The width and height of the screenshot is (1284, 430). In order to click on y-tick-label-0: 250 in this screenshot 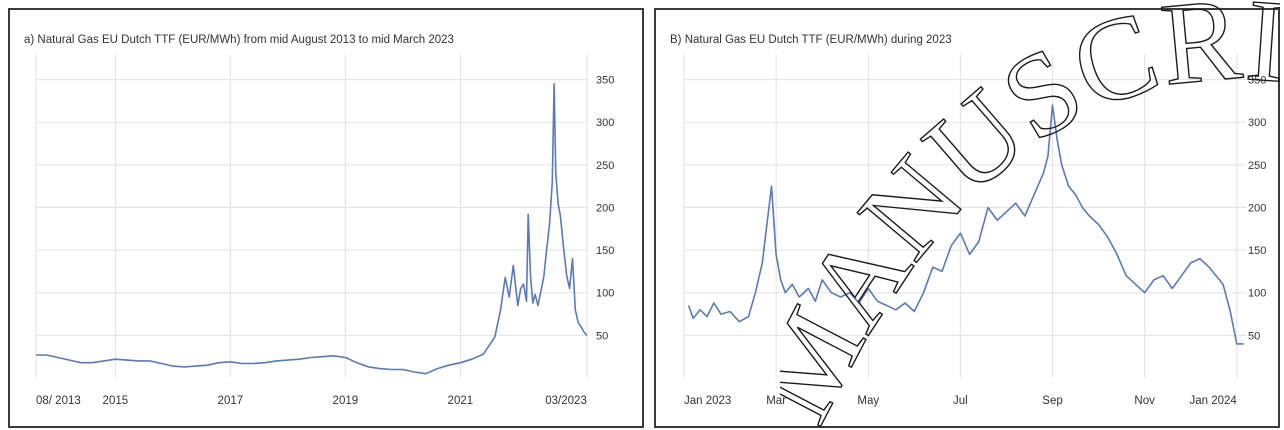, I will do `click(605, 166)`.